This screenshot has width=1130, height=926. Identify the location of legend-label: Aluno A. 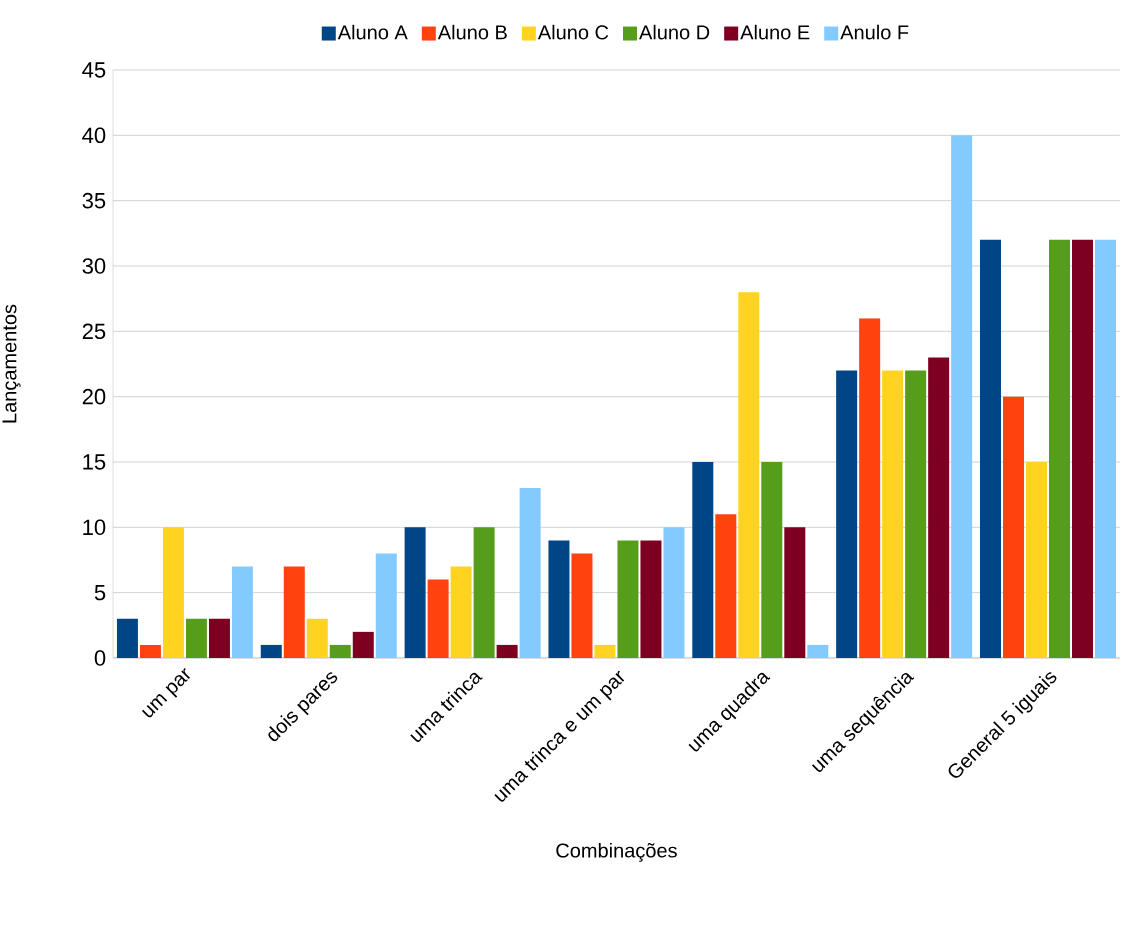
(372, 32).